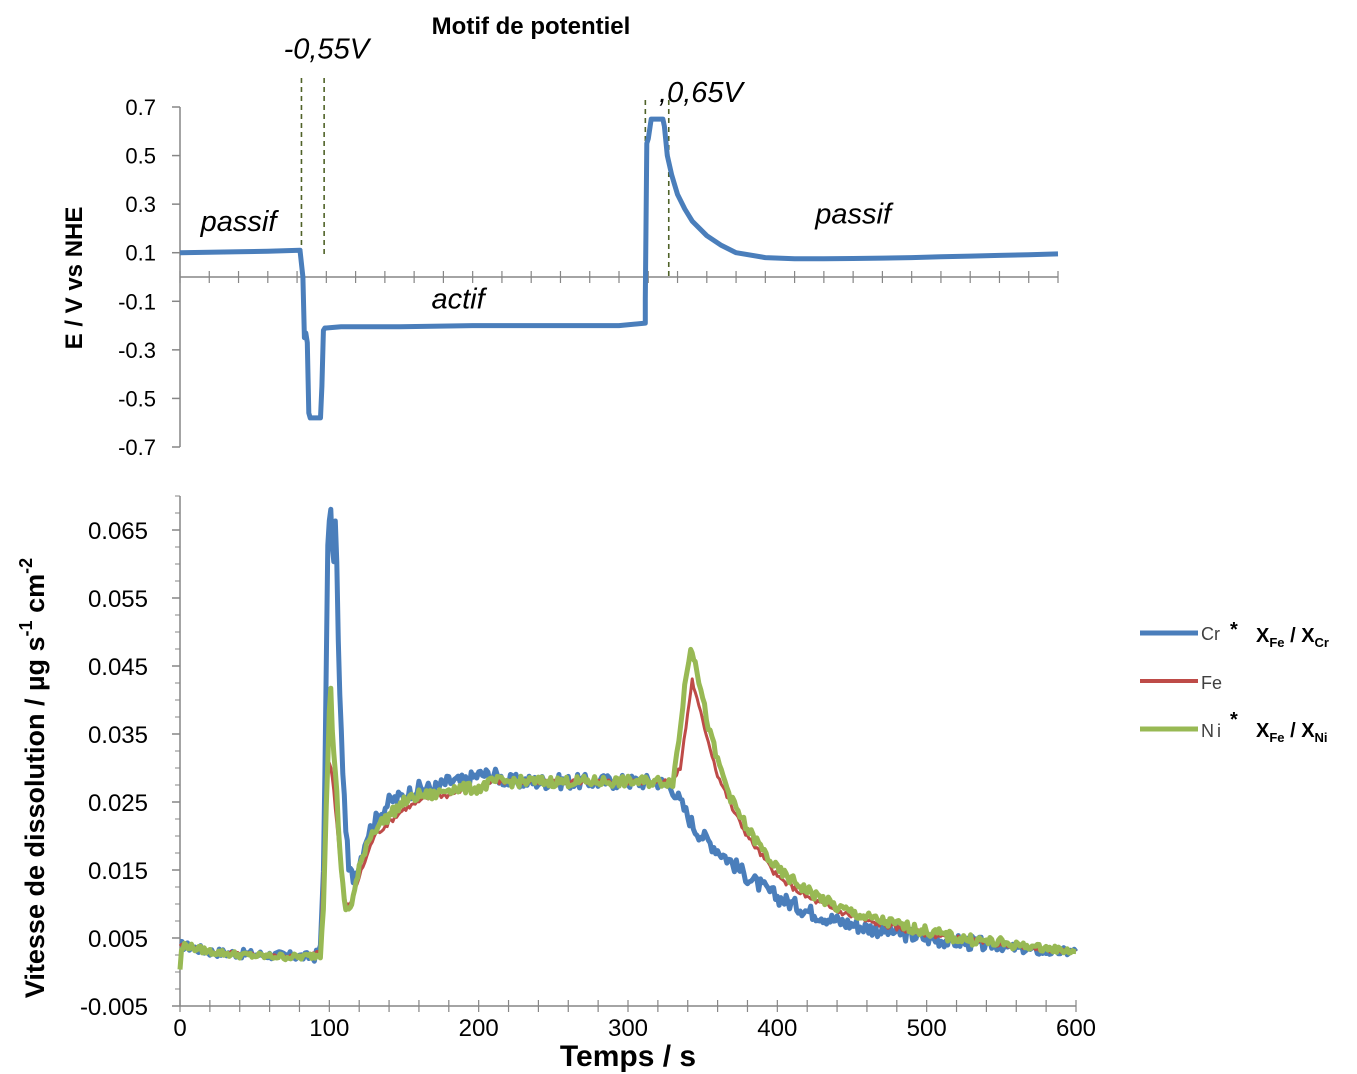 The width and height of the screenshot is (1357, 1074). I want to click on bottom-y-tick-label: 0.005, so click(118, 939).